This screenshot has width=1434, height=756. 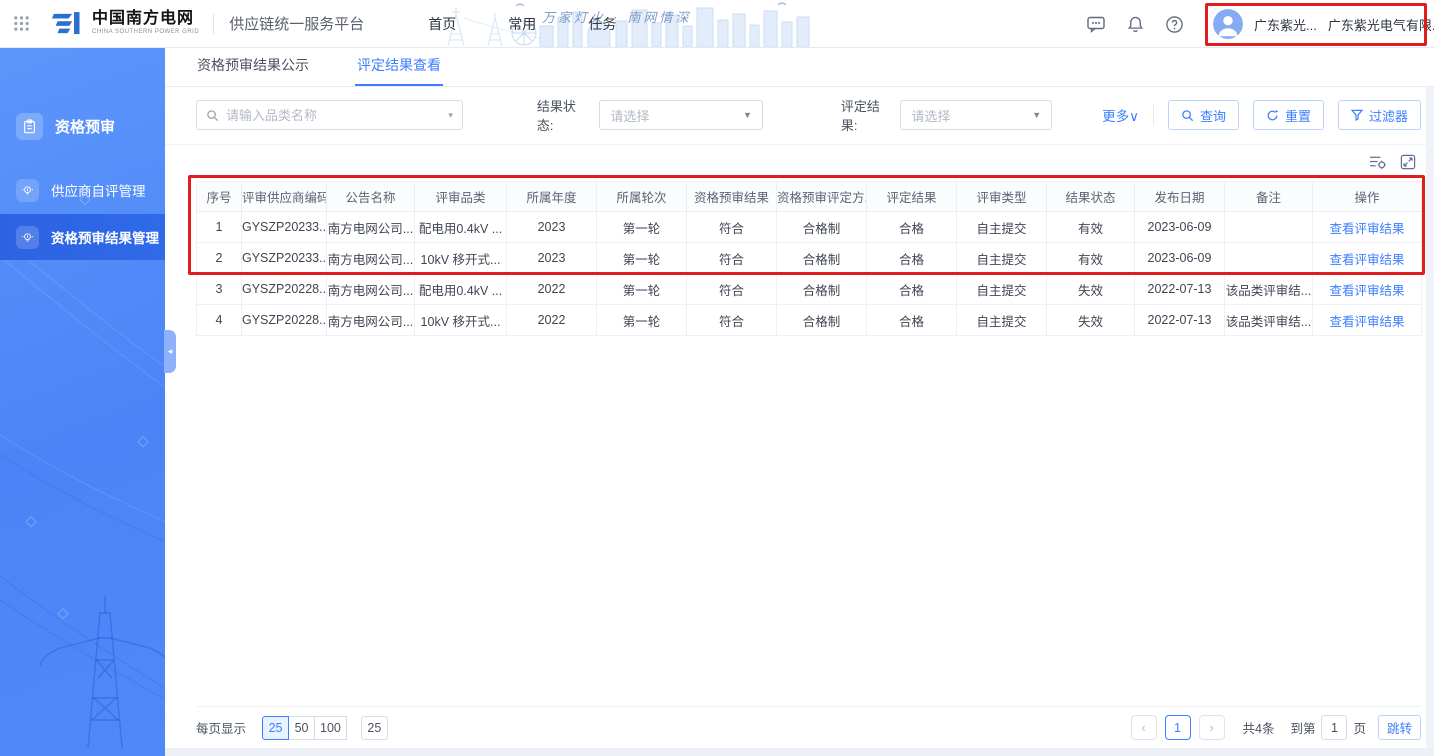 I want to click on pagination-bar: 每页显示 25 50 100 25 ‹ 1 › 共4条 到第 1 页 跳转, so click(x=808, y=727).